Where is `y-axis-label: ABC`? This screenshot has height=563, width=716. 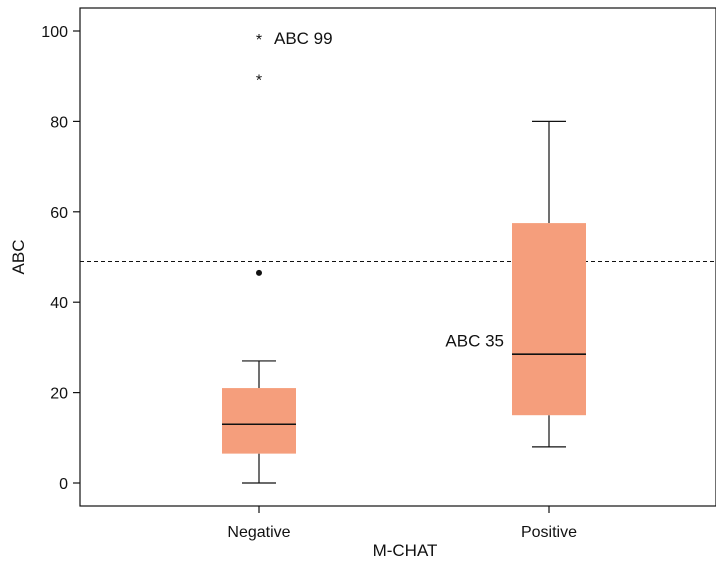 y-axis-label: ABC is located at coordinates (18, 257).